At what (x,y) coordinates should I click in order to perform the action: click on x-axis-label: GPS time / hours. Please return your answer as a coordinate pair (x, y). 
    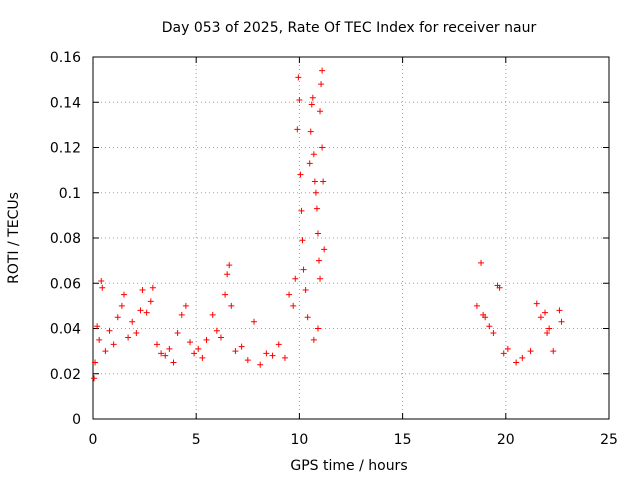
    Looking at the image, I should click on (348, 466).